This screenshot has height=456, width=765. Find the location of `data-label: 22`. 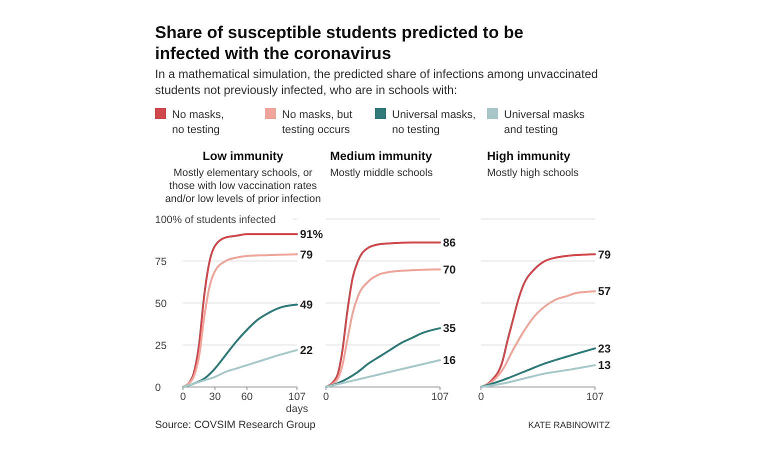

data-label: 22 is located at coordinates (306, 351).